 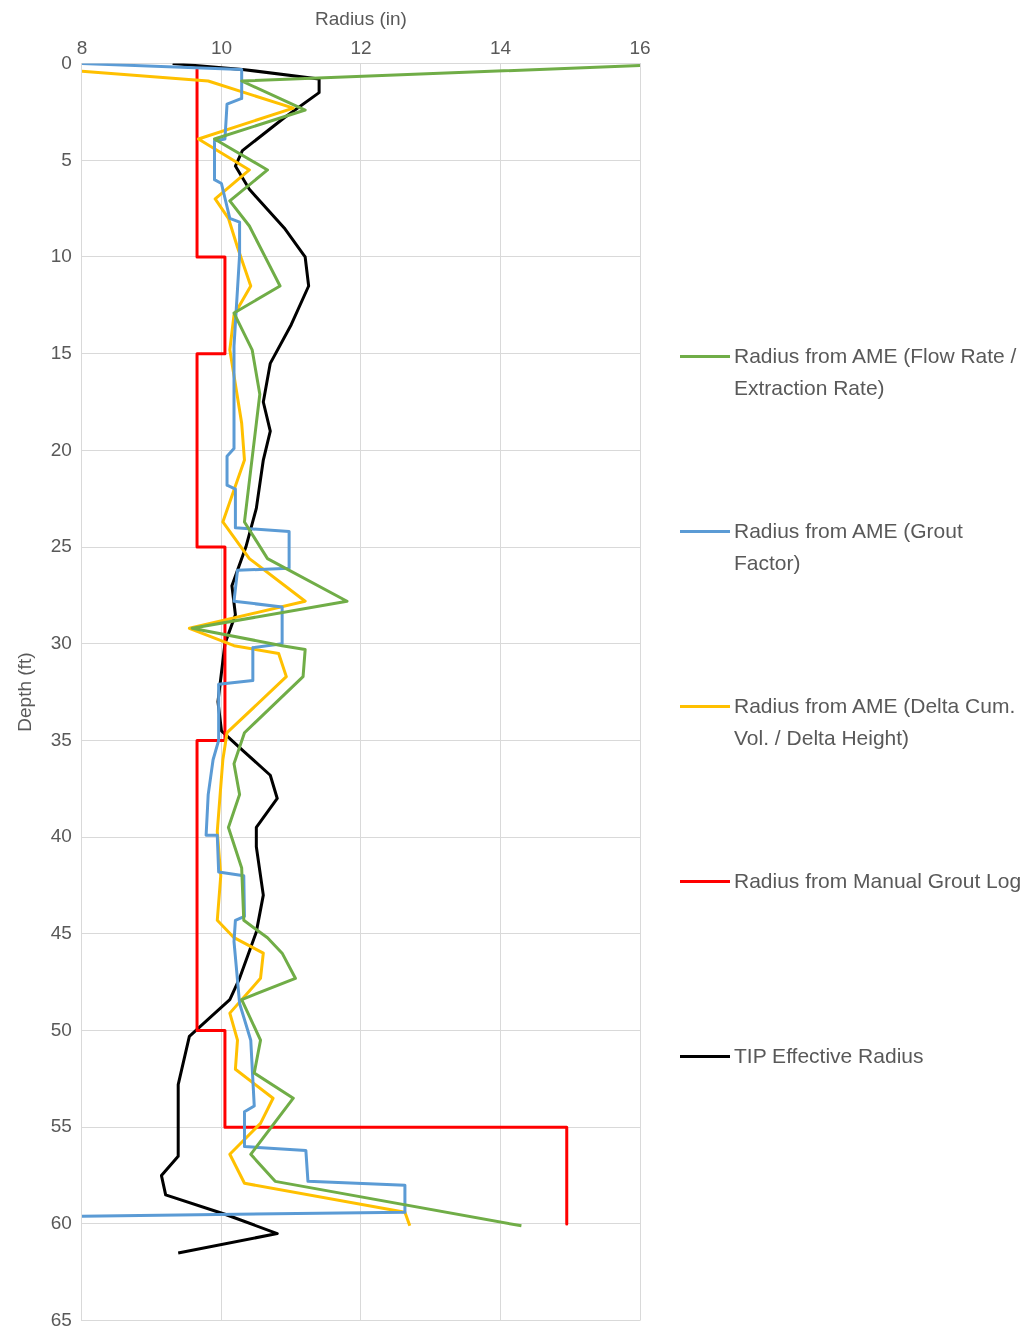 I want to click on y-tick-label: 65, so click(x=61, y=1319).